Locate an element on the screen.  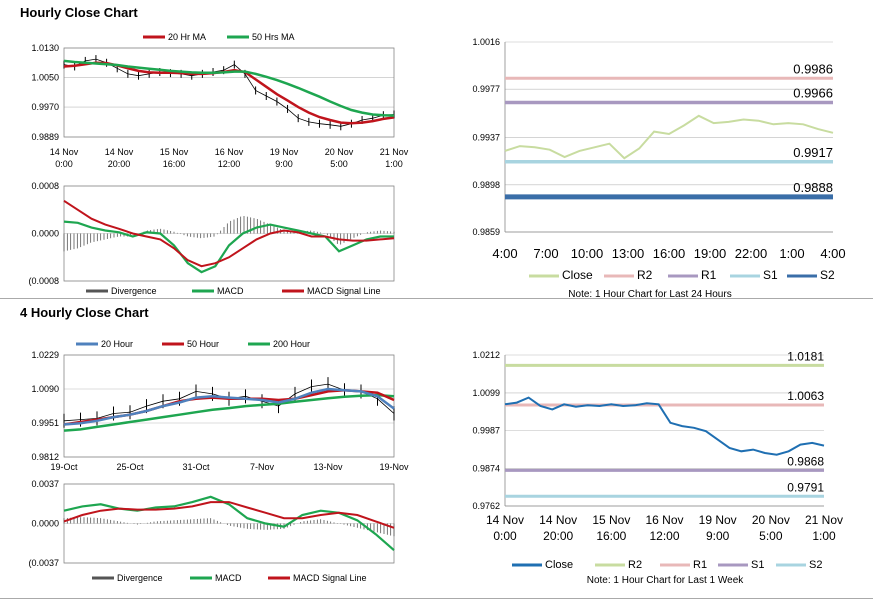
hourly-macd-y-tick: (0.0008 is located at coordinates (43, 281).